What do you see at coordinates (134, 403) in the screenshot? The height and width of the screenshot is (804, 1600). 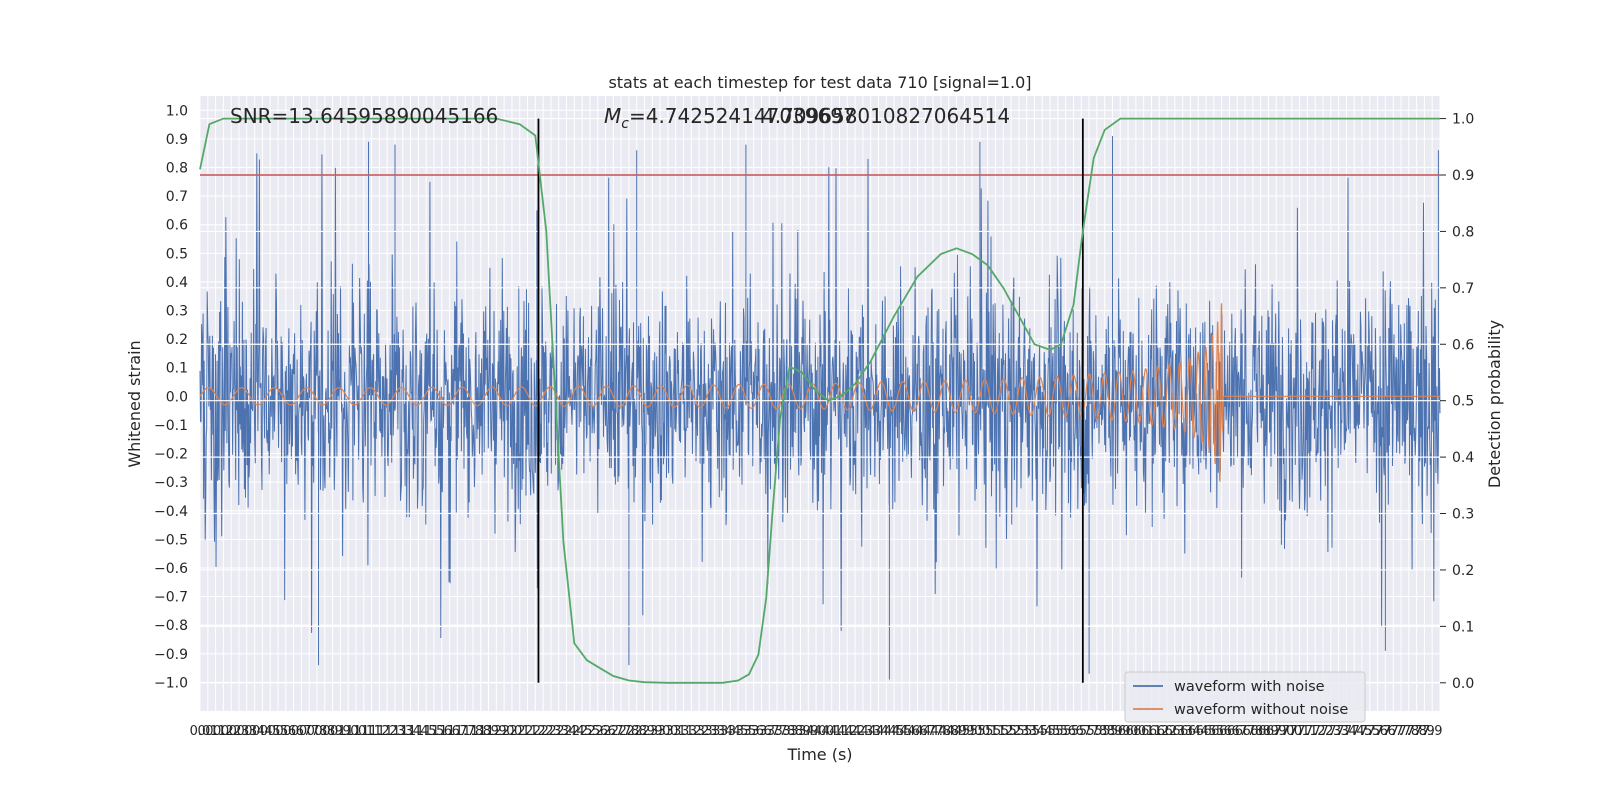 I see `y-axis-label: Whitened strain` at bounding box center [134, 403].